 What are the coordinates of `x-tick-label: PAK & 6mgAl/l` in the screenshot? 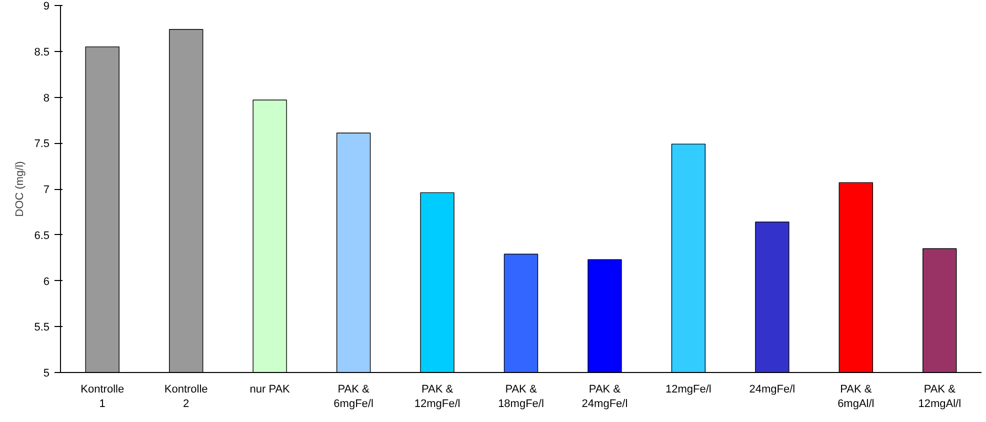 It's located at (856, 397).